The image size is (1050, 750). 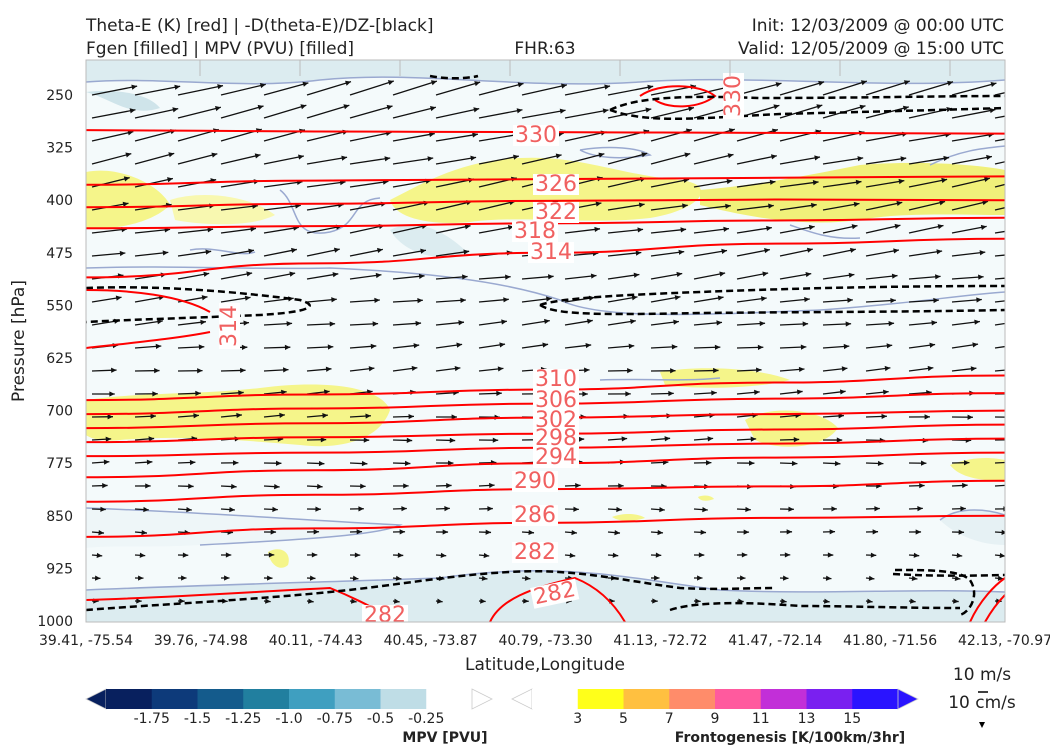 I want to click on colorbar-tick-label: -0.5, so click(x=380, y=719).